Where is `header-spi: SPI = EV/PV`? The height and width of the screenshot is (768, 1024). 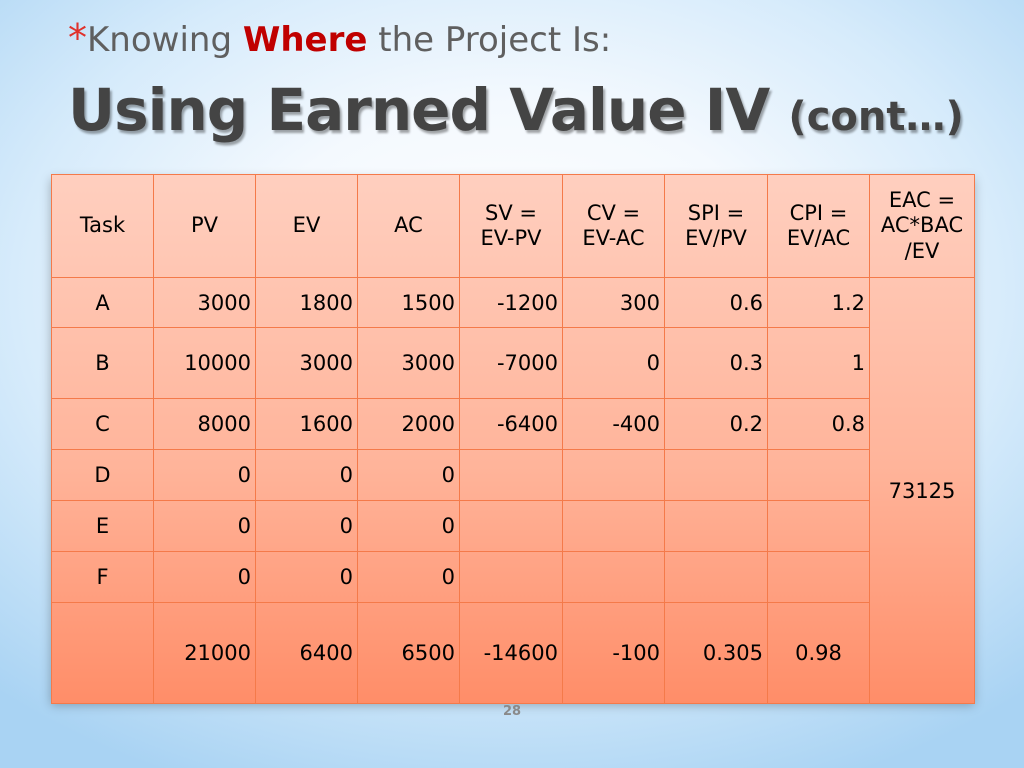 header-spi: SPI = EV/PV is located at coordinates (716, 226).